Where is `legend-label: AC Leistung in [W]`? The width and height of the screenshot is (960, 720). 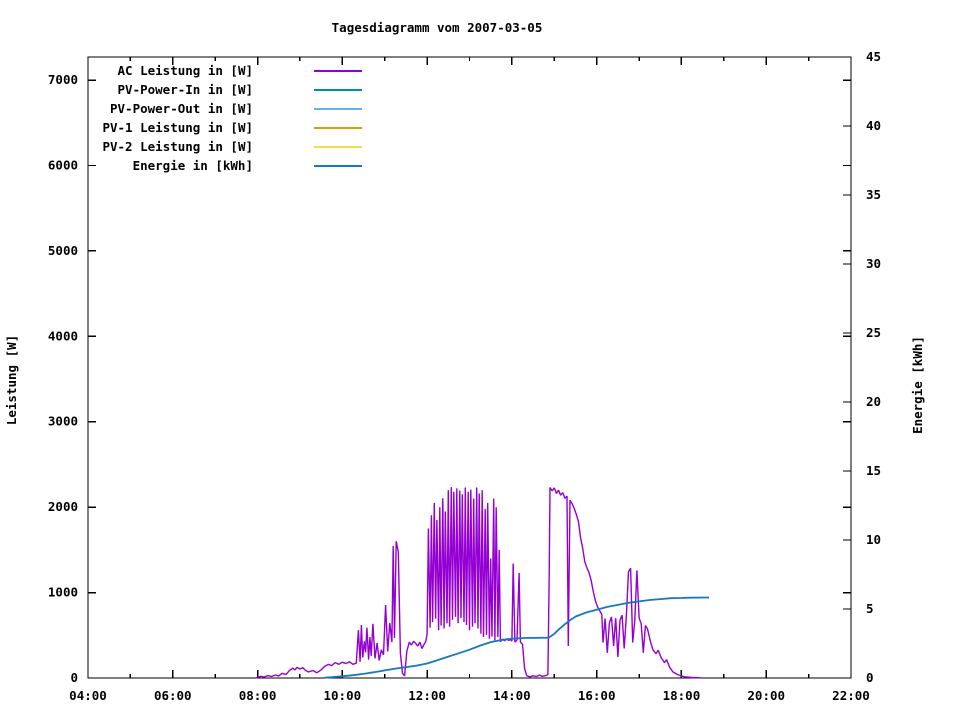
legend-label: AC Leistung in [W] is located at coordinates (185, 70).